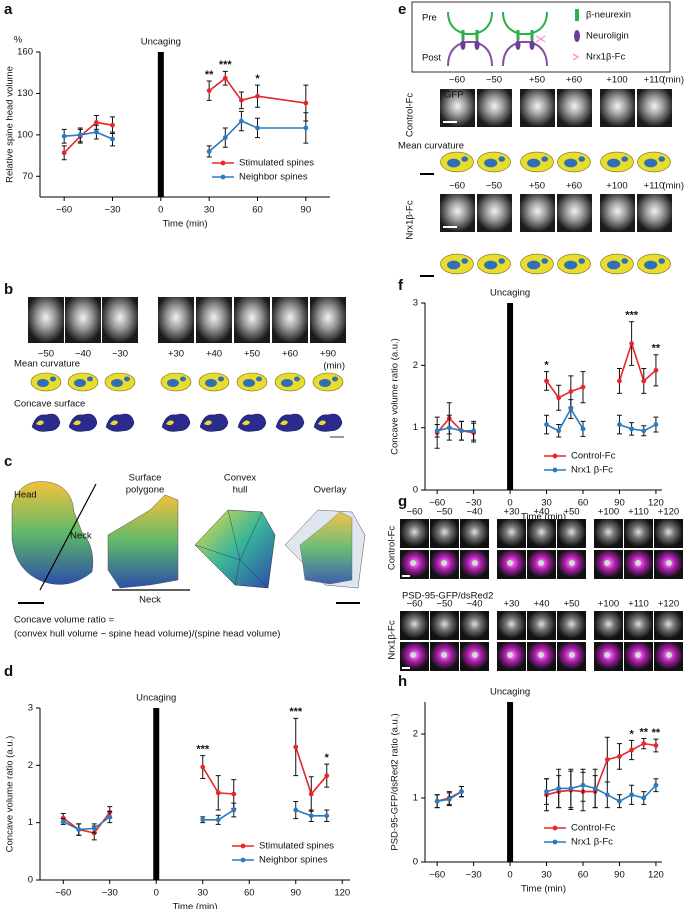  Describe the element at coordinates (25, 52) in the screenshot. I see `y-tick-label: 160` at that location.